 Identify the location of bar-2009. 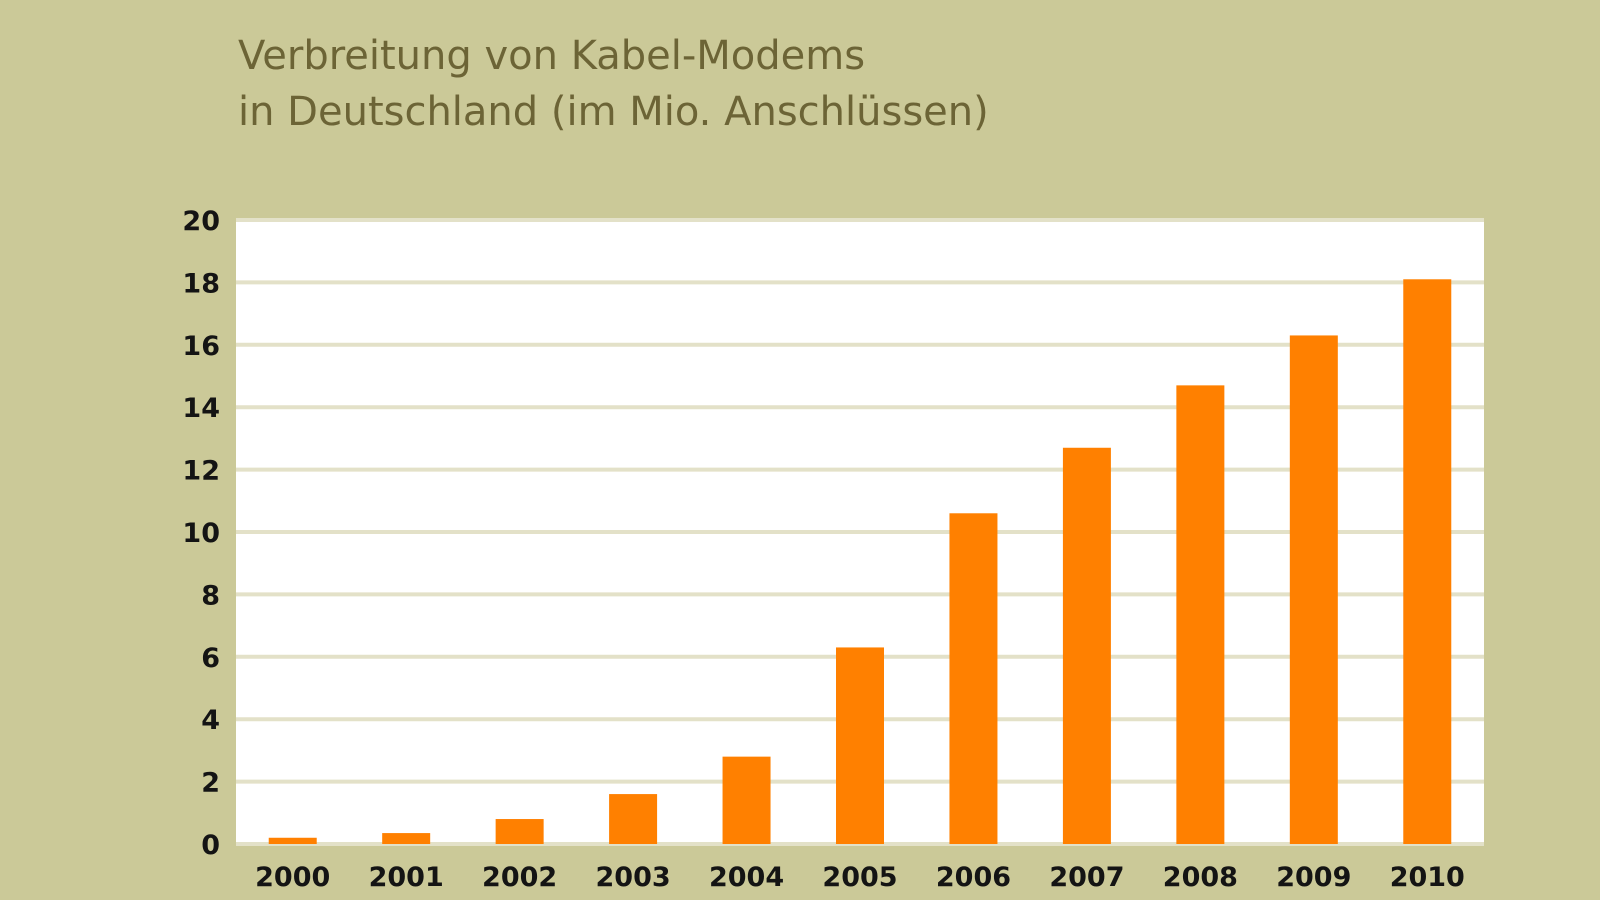
(1313, 589).